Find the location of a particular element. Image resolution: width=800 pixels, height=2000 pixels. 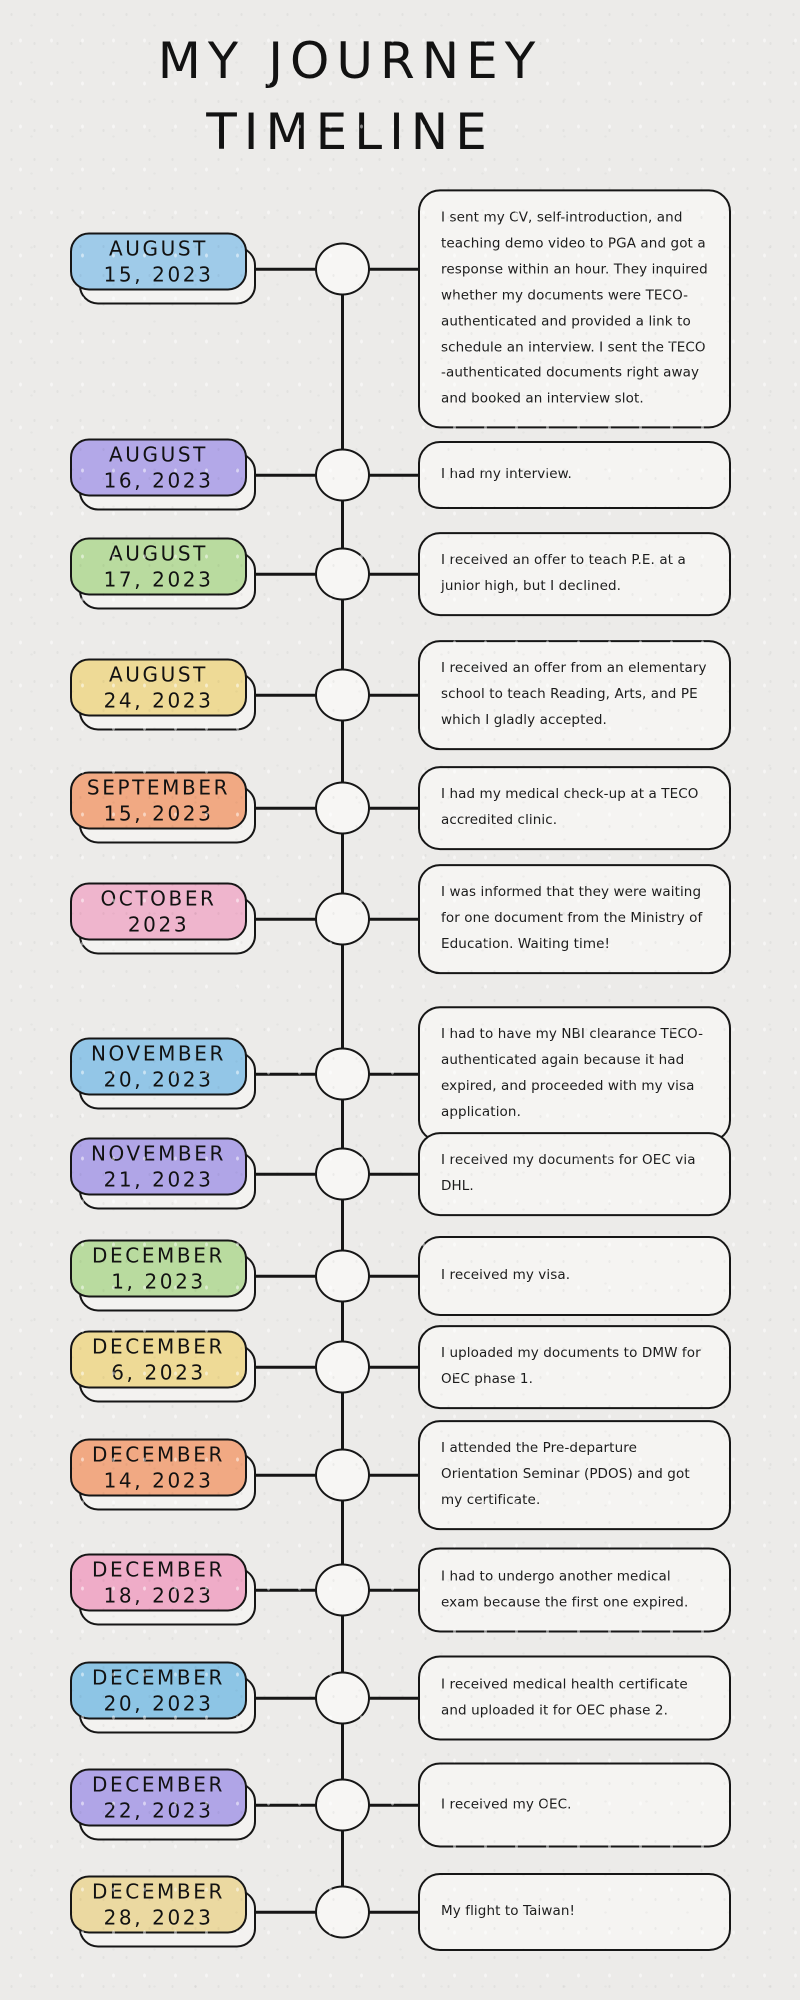

date-day-year: 17, 2023 is located at coordinates (158, 579).